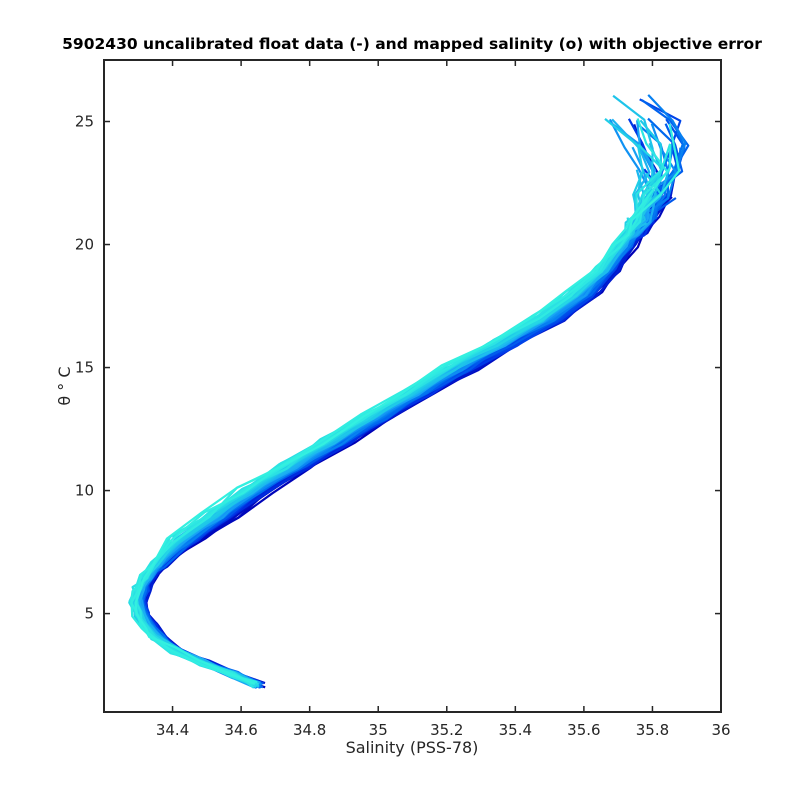 Image resolution: width=800 pixels, height=805 pixels. What do you see at coordinates (64, 385) in the screenshot?
I see `y-axis-label: θ ° C` at bounding box center [64, 385].